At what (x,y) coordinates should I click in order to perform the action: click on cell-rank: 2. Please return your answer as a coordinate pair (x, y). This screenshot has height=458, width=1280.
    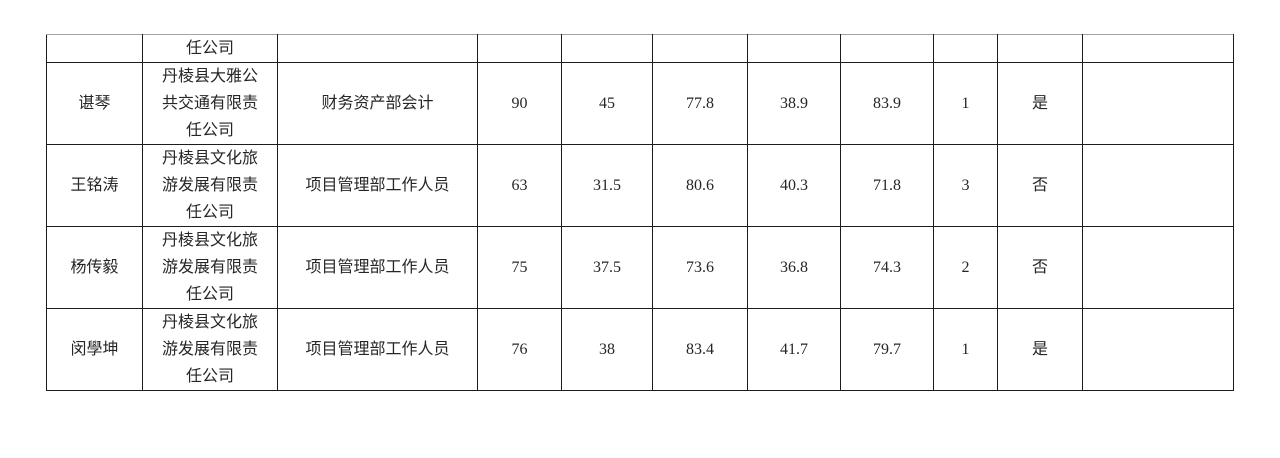
    Looking at the image, I should click on (965, 267).